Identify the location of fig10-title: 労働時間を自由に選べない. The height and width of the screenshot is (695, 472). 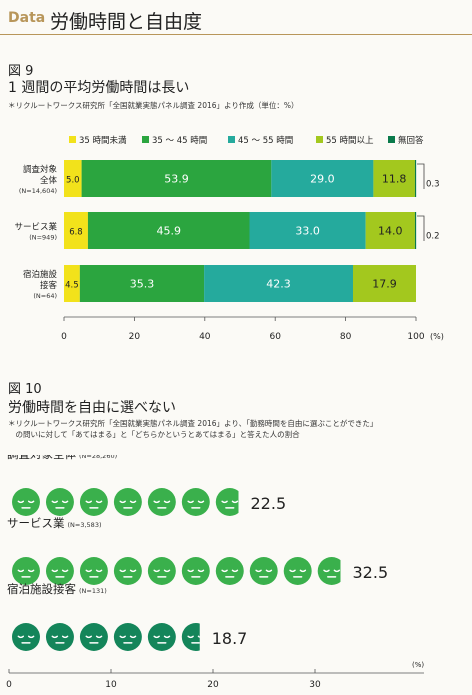
(92, 408).